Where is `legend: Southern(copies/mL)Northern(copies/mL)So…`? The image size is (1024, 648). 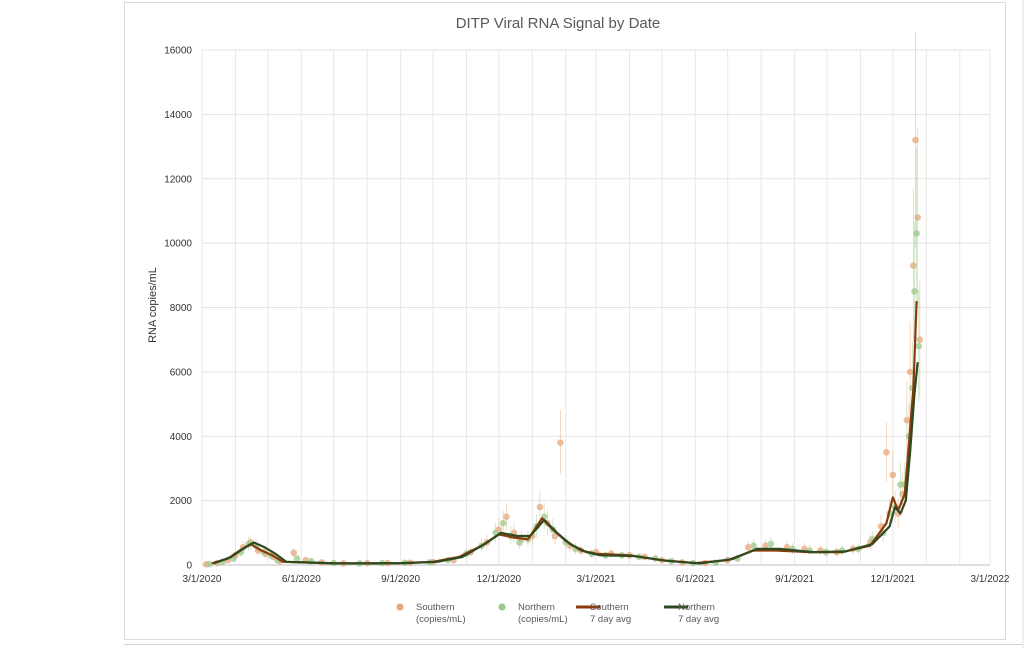 legend: Southern(copies/mL)Northern(copies/mL)So… is located at coordinates (557, 613).